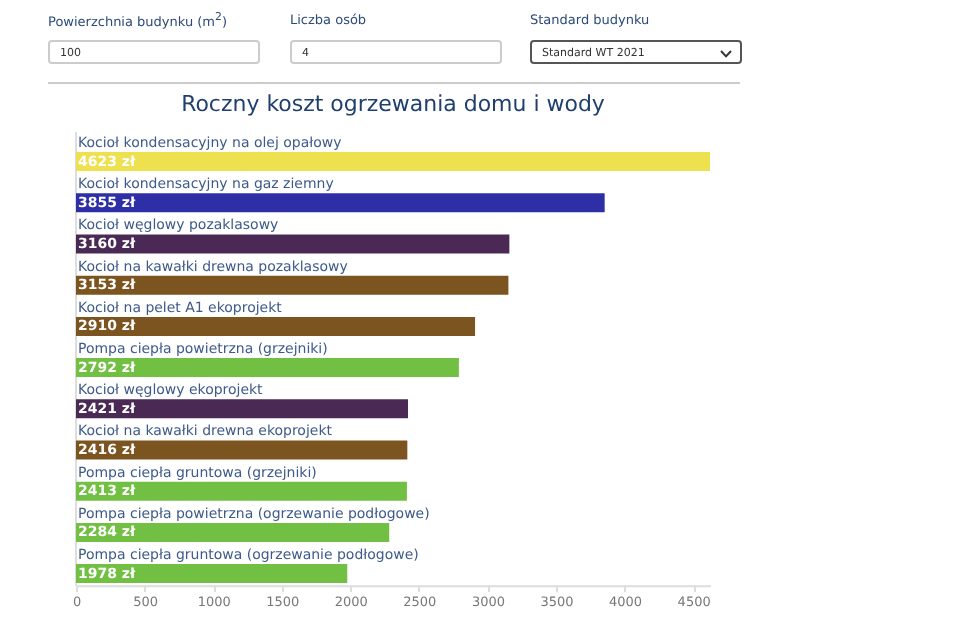  I want to click on chart-title: Roczny koszt ogrzewania domu i wody, so click(393, 104).